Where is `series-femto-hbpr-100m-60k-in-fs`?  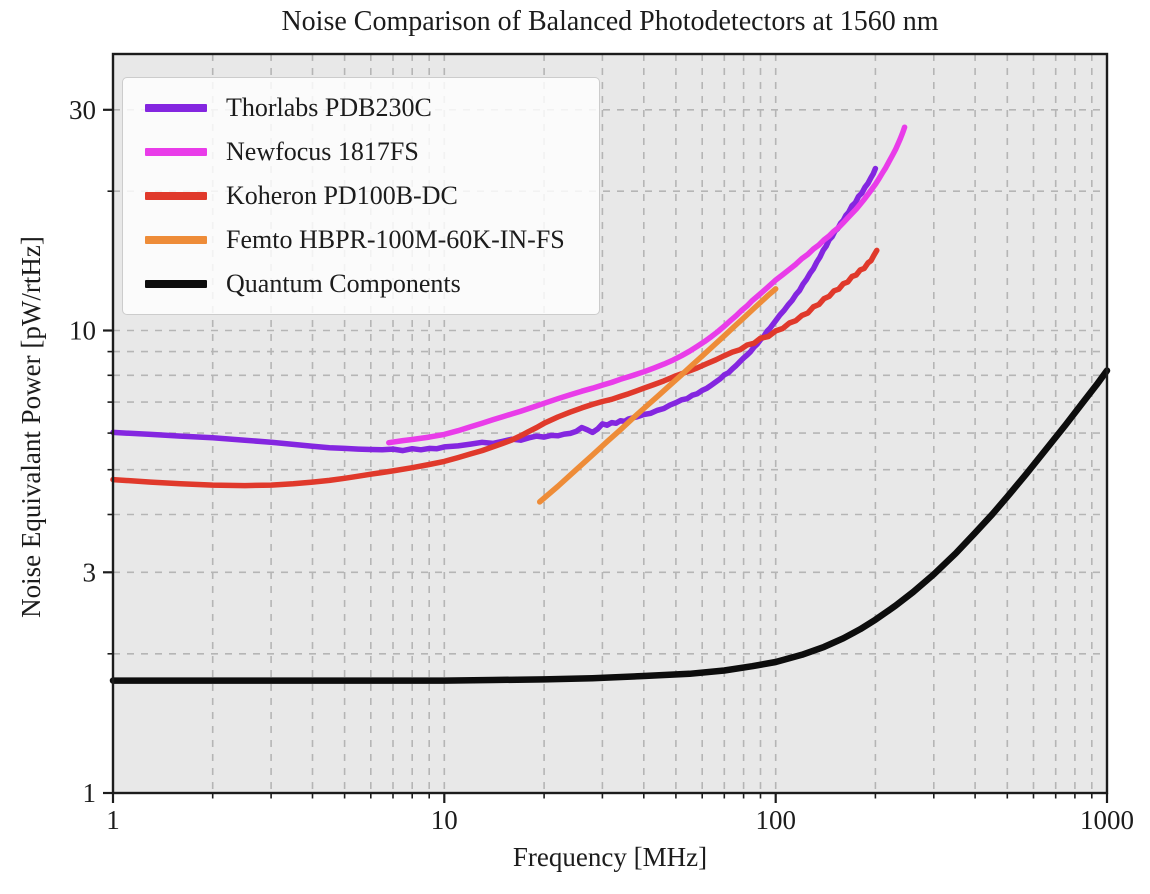 series-femto-hbpr-100m-60k-in-fs is located at coordinates (657, 395).